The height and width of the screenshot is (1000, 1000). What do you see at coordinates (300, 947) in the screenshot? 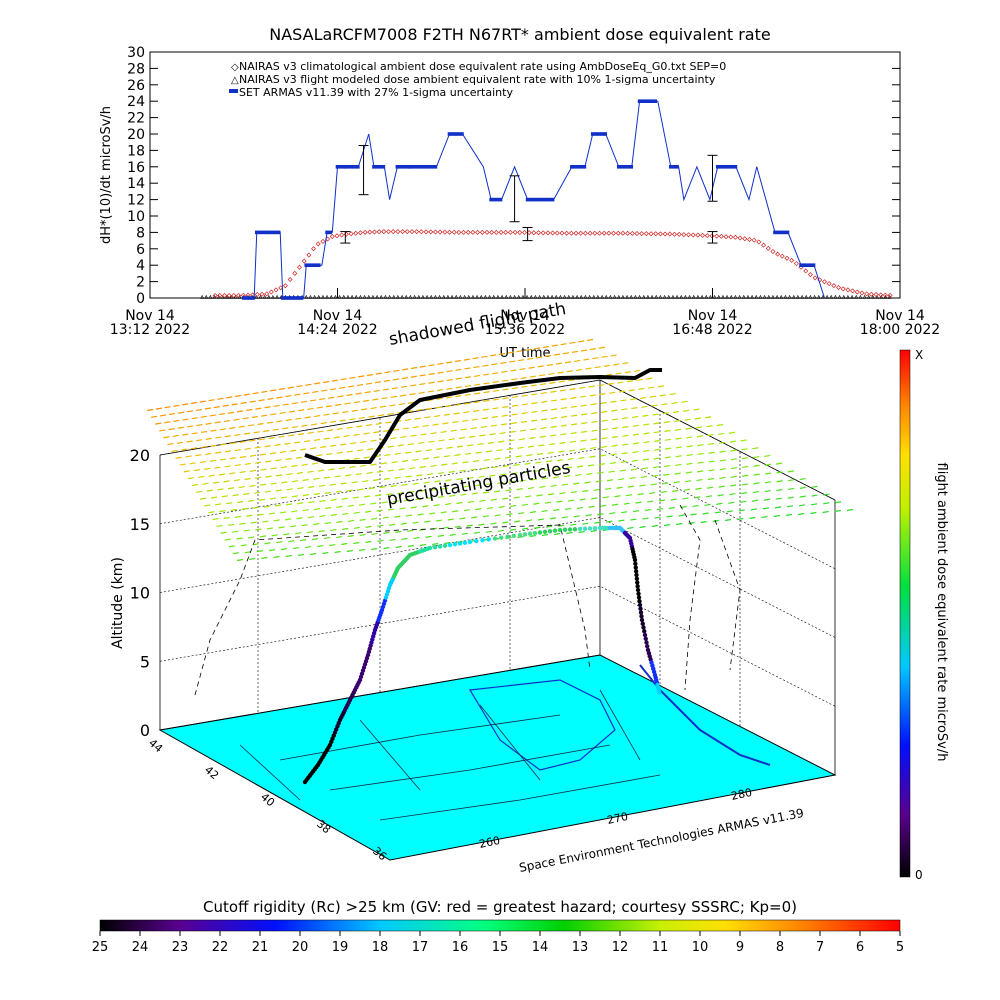
I see `rigidity-tick-label: 20` at bounding box center [300, 947].